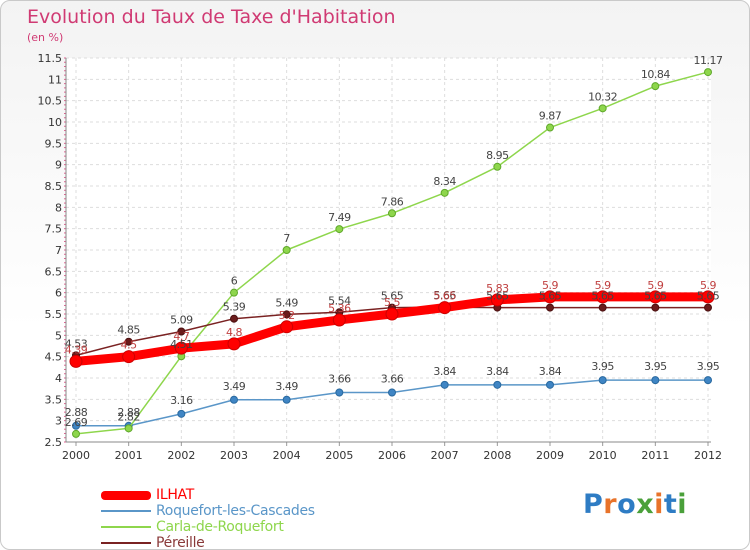  I want to click on data-label-carla-de-roquefort: 7.86, so click(392, 201).